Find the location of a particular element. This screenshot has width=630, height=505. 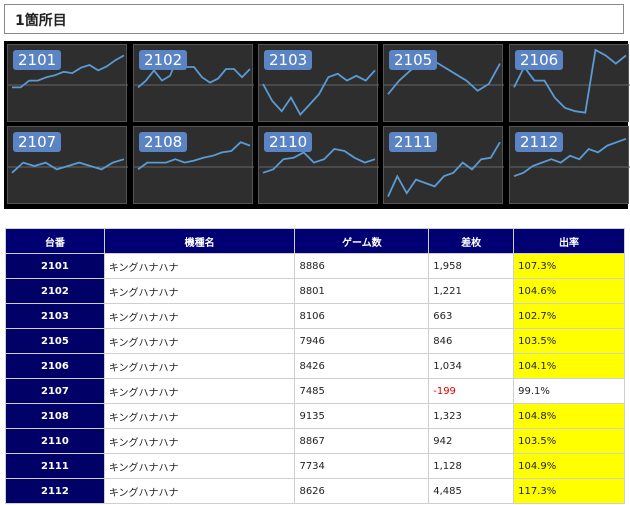

diff-cell: 4,485 is located at coordinates (471, 491).